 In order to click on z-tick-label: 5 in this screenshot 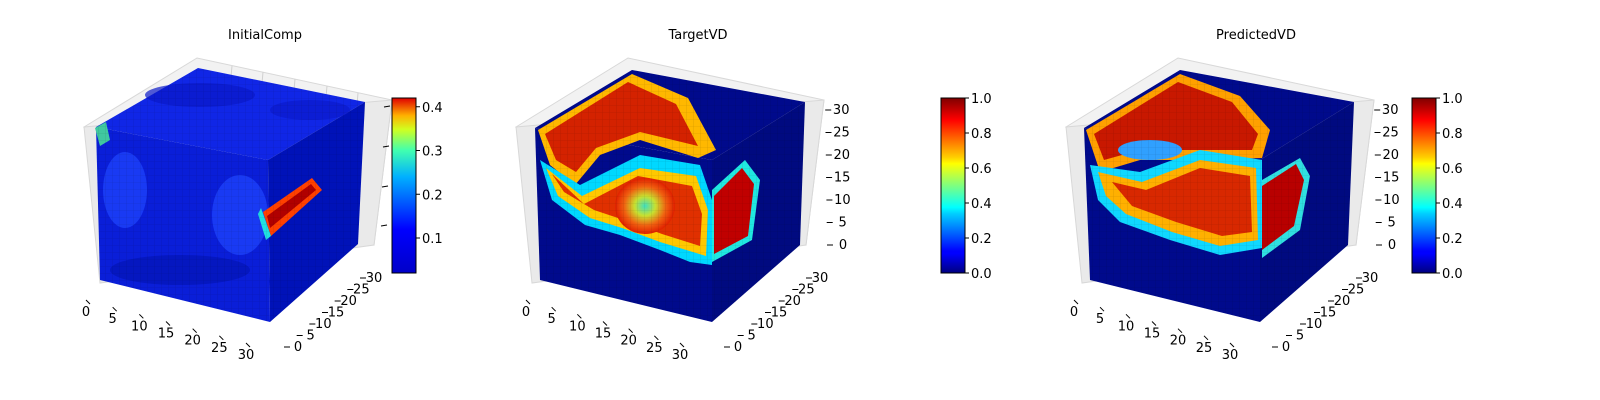, I will do `click(843, 223)`.